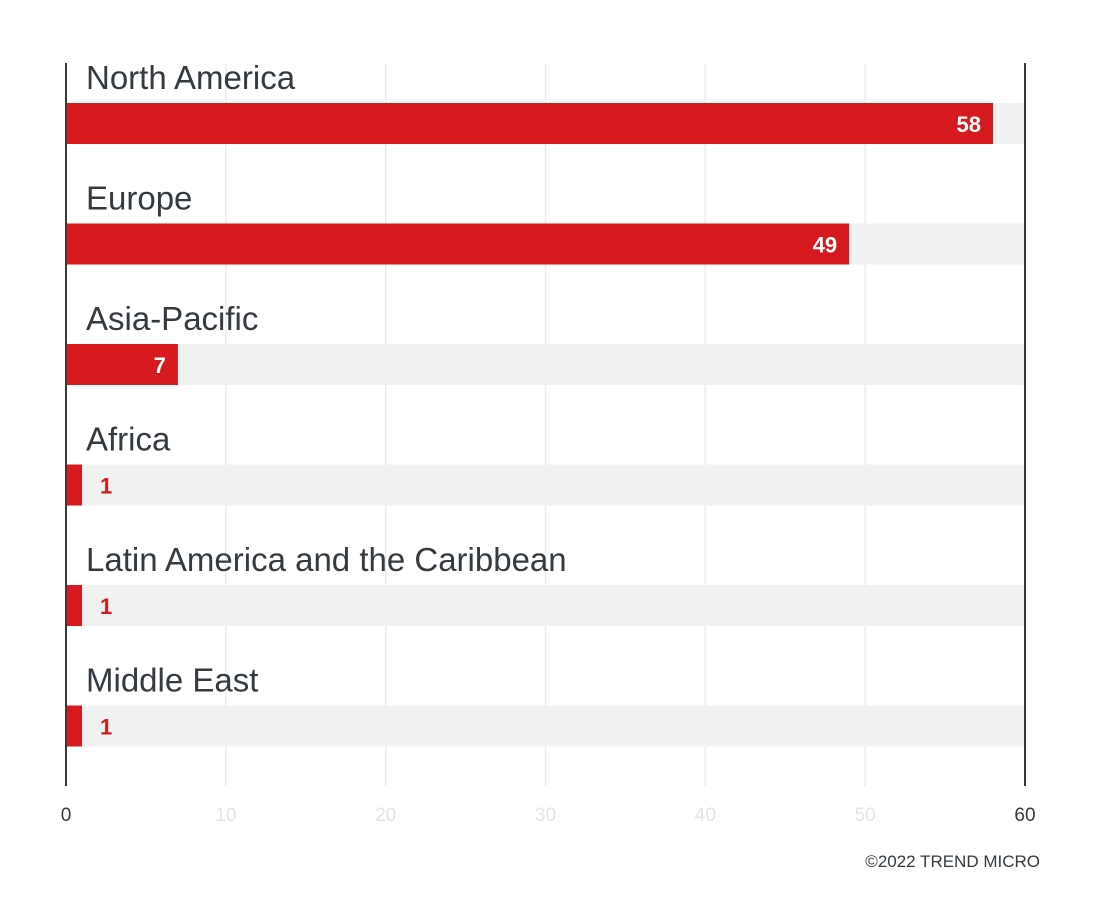 This screenshot has width=1100, height=905. I want to click on category-label: Africa, so click(128, 439).